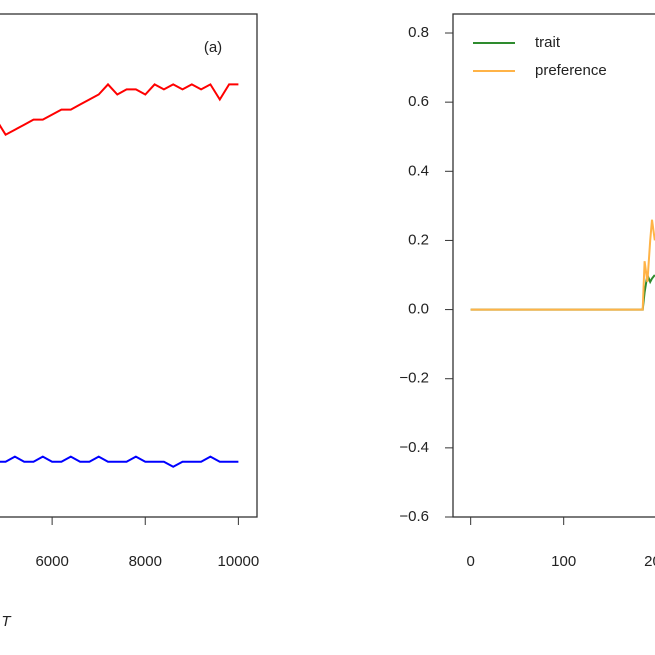 The width and height of the screenshot is (655, 655). Describe the element at coordinates (418, 309) in the screenshot. I see `y-tick-label: 0.0` at that location.